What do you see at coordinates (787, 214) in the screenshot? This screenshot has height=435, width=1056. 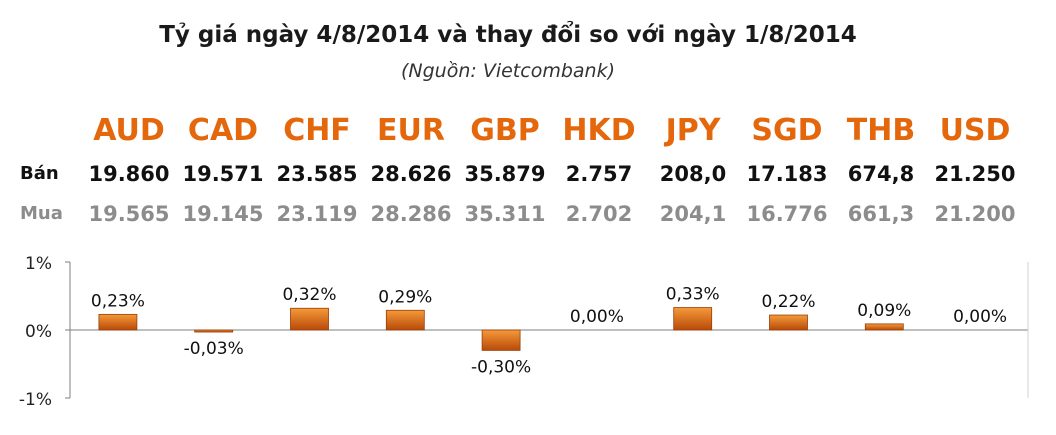 I see `mua-value-sgd: 16.776` at bounding box center [787, 214].